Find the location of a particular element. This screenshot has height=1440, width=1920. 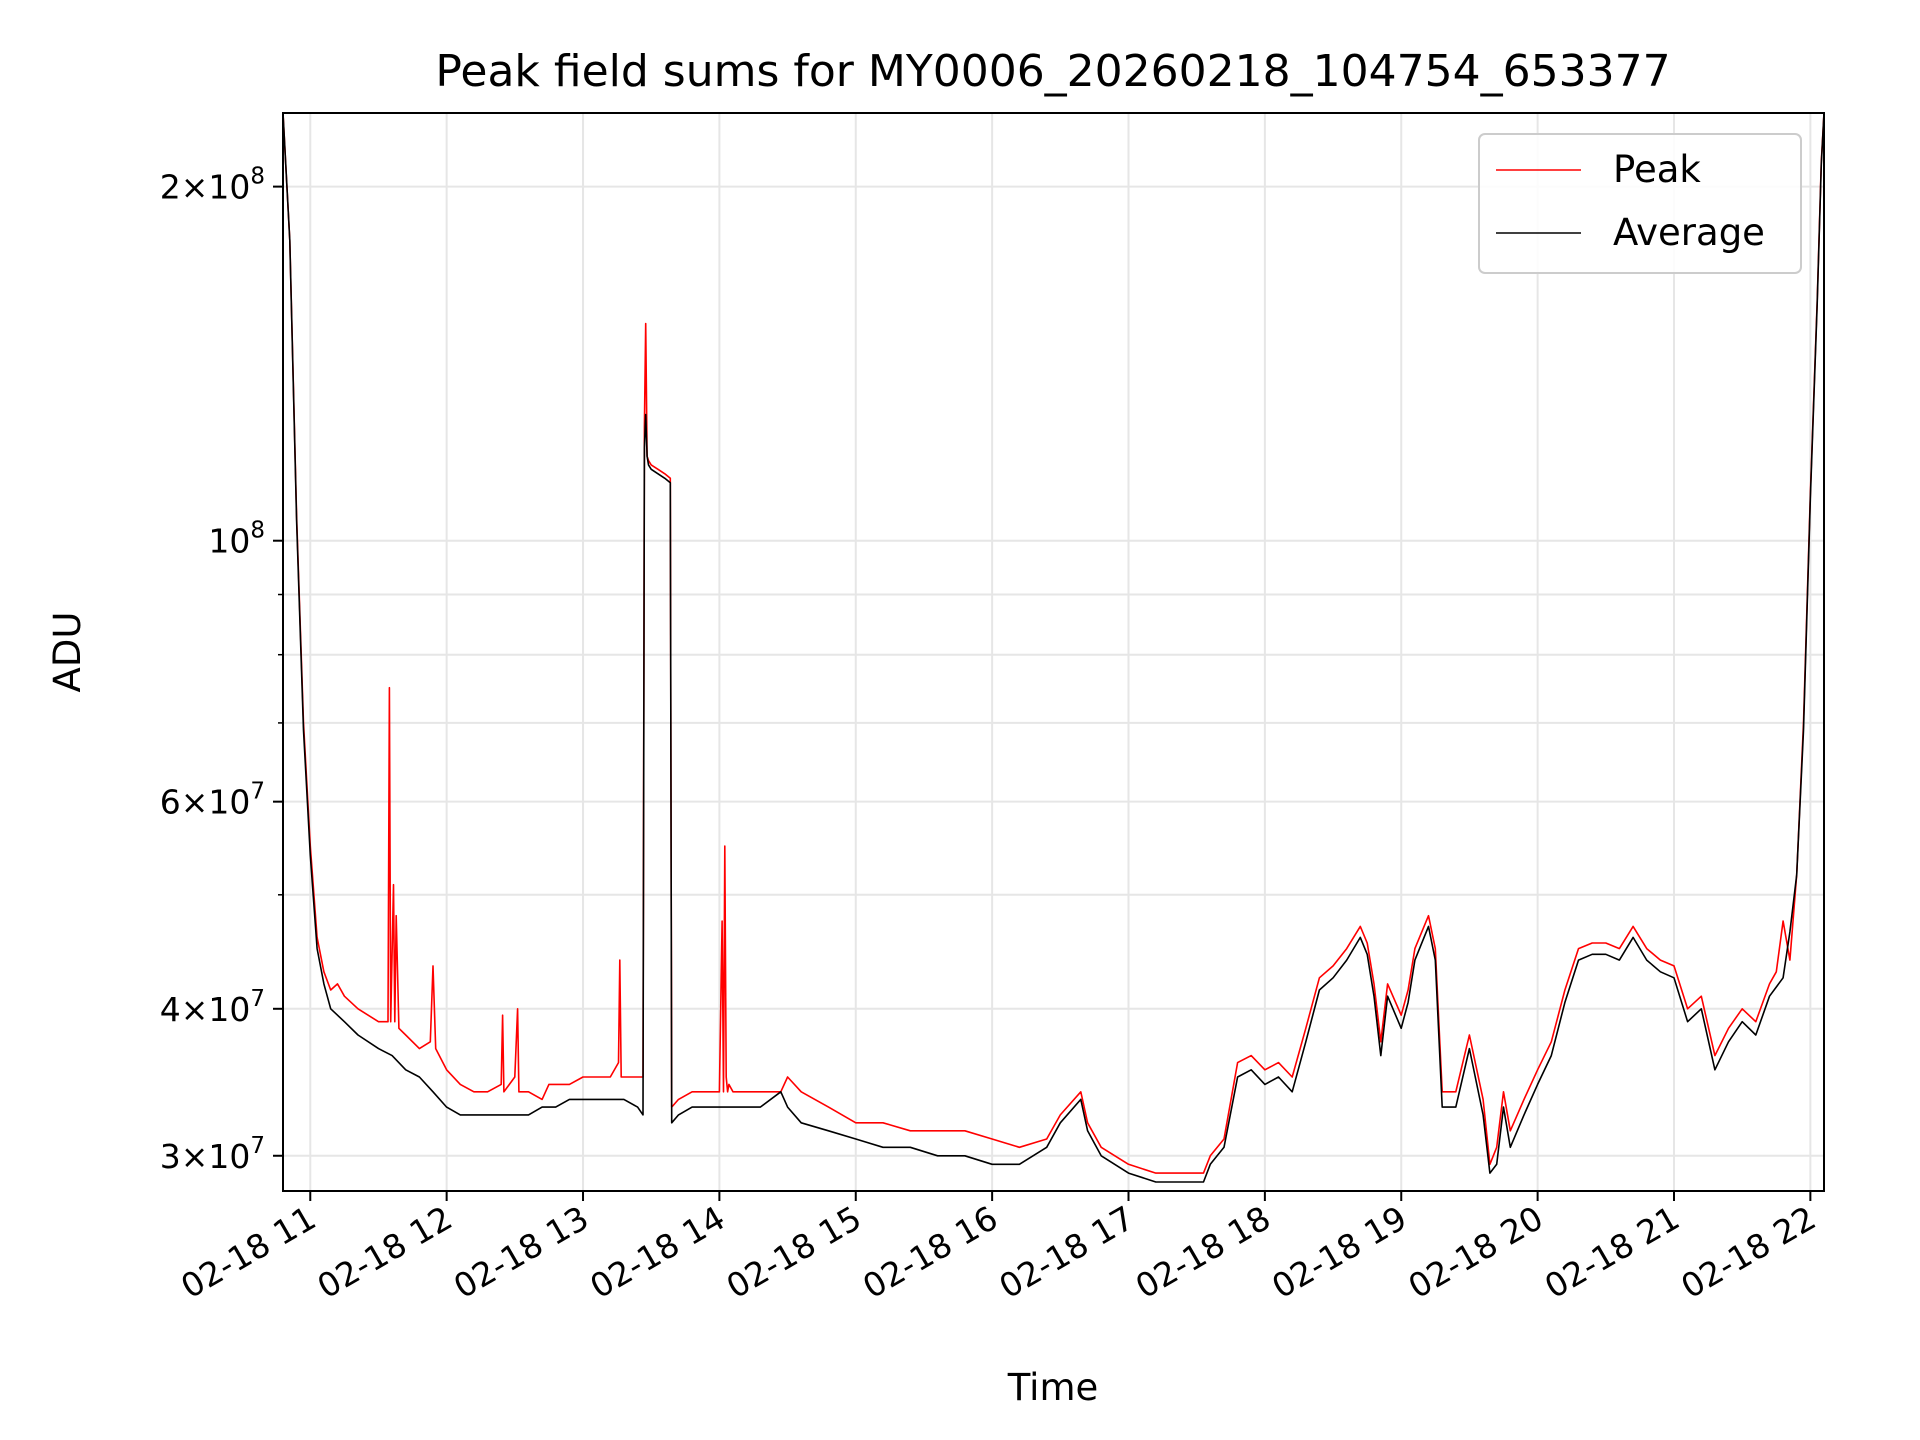

y-tick-label: 108 is located at coordinates (236, 539).